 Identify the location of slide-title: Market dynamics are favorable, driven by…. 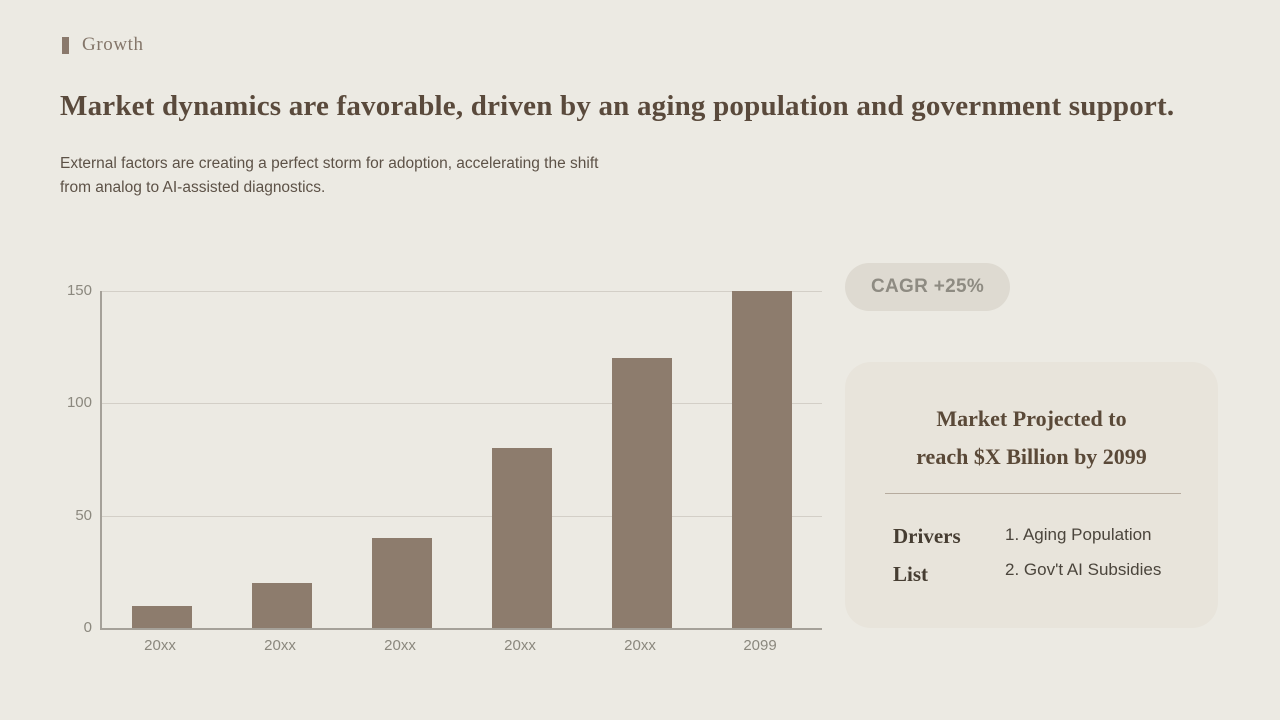
(617, 106).